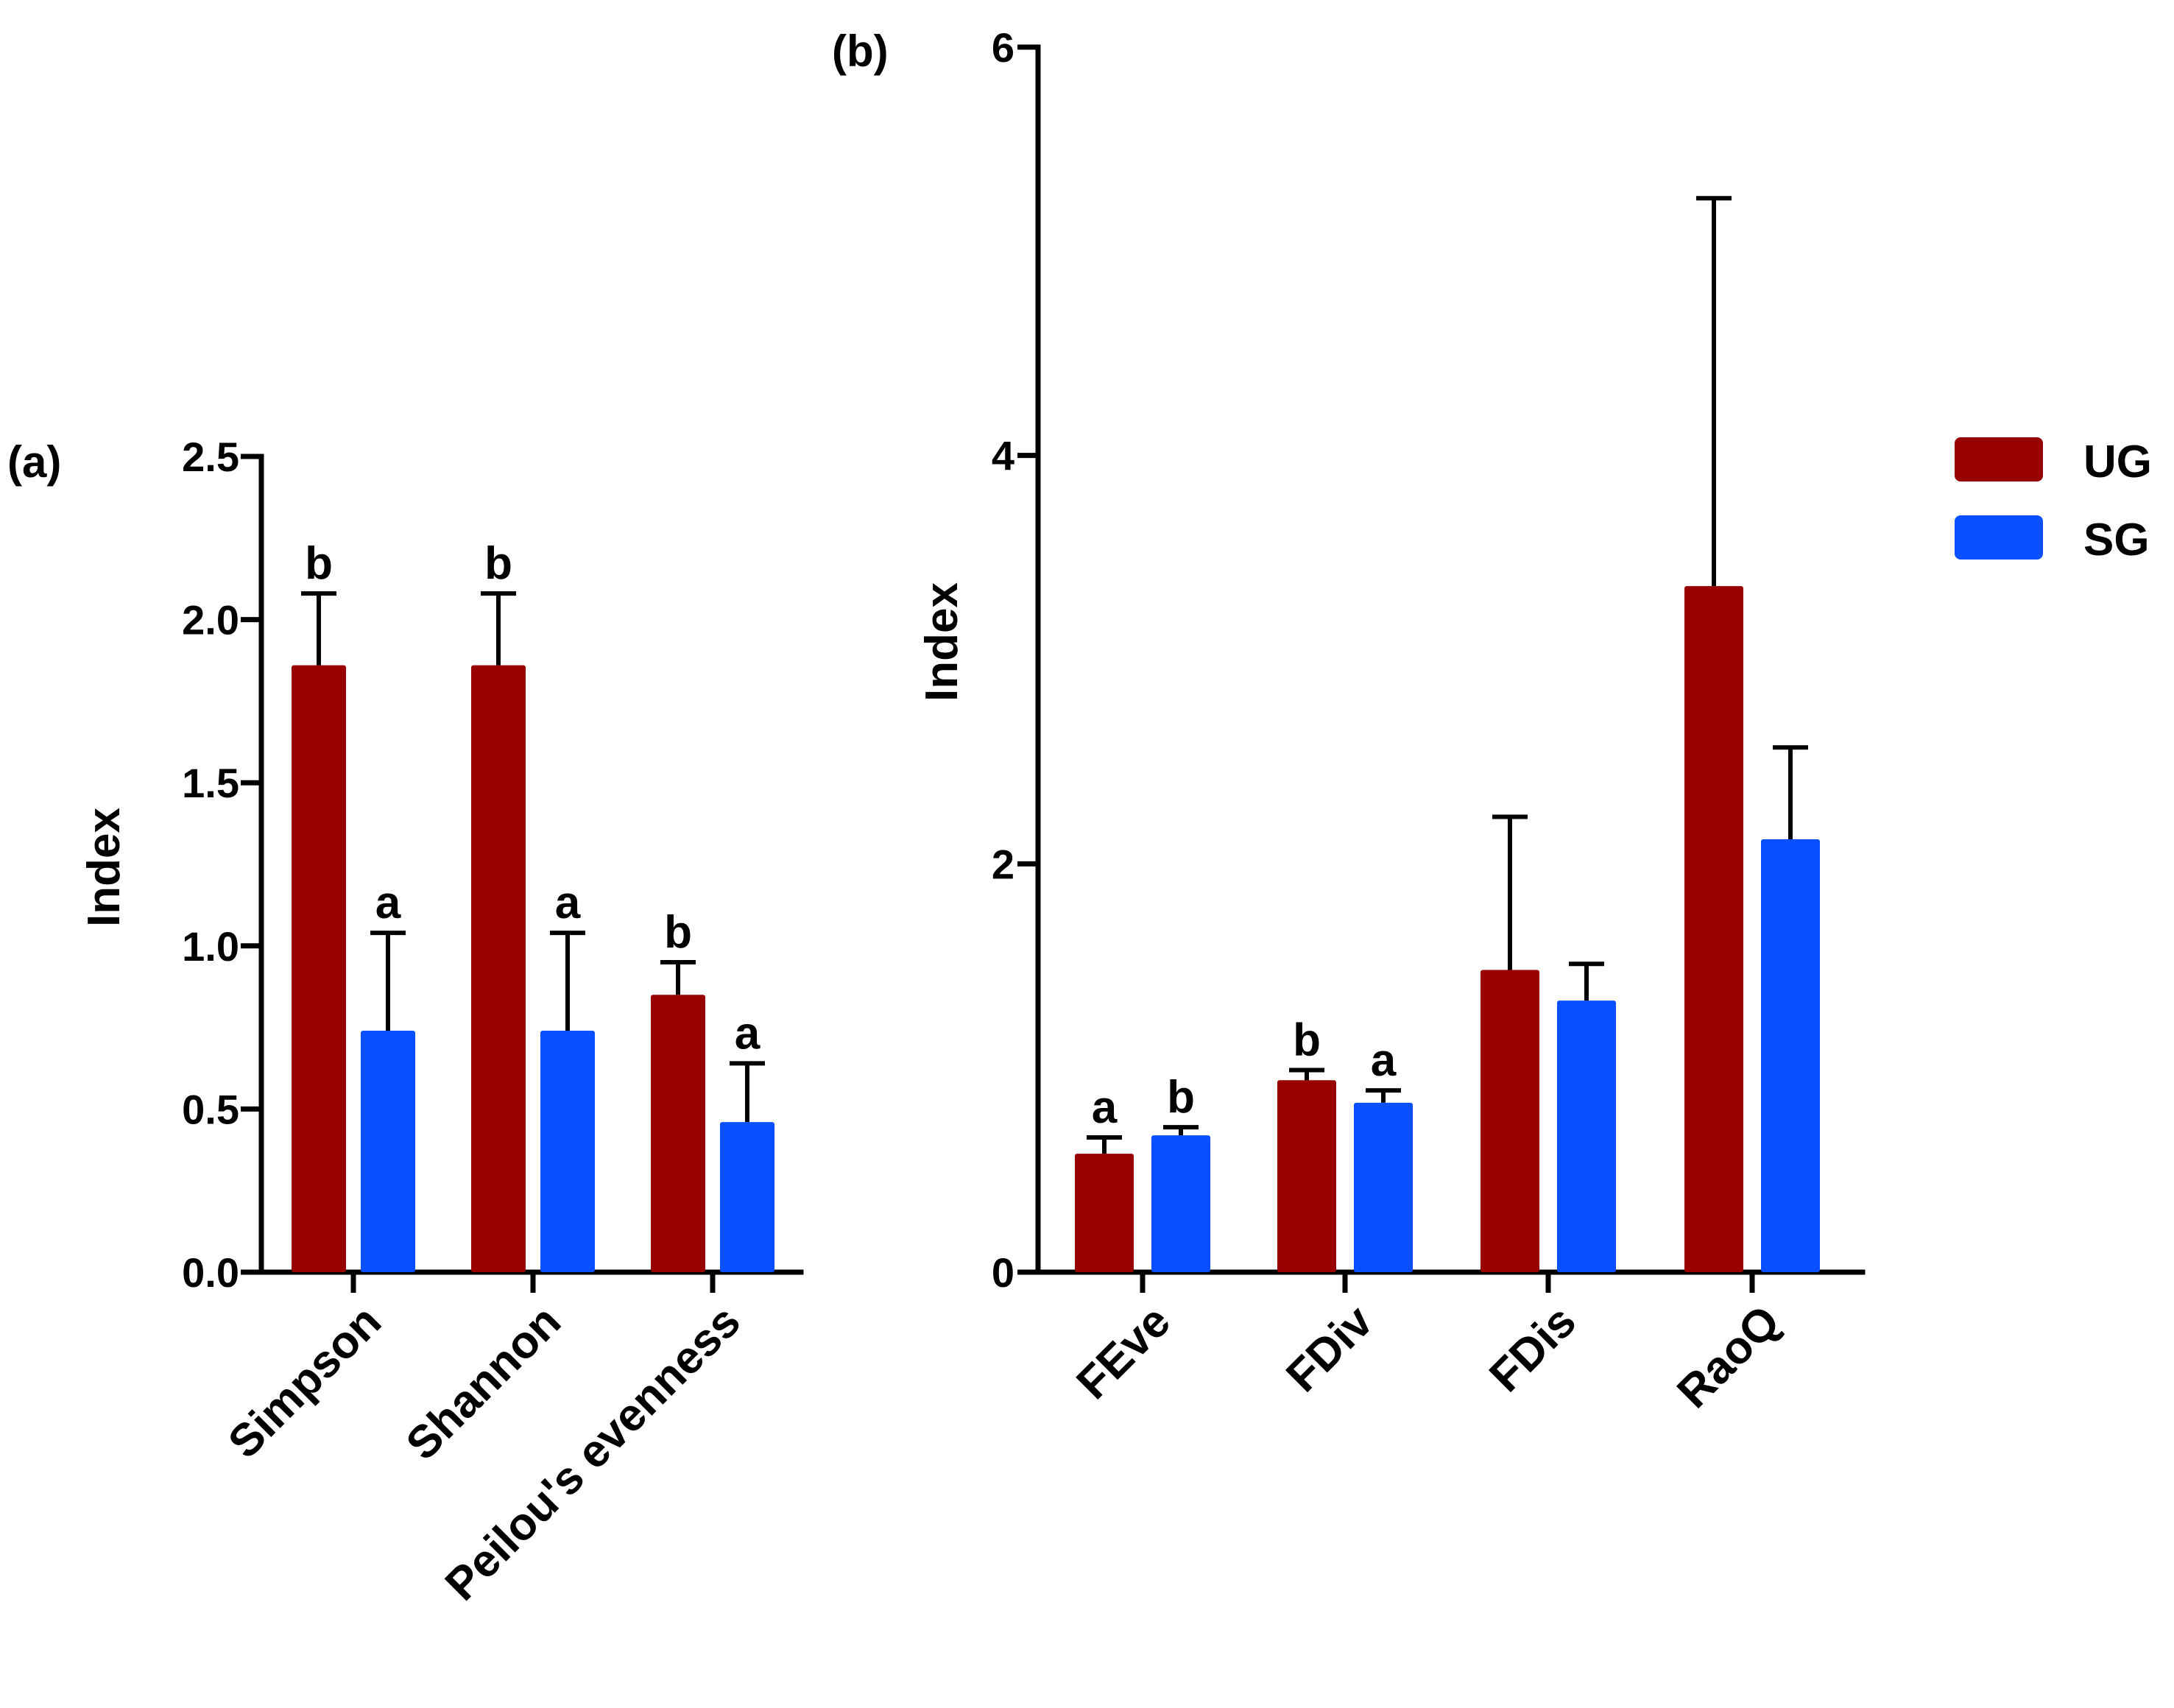 This screenshot has height=1708, width=2174. Describe the element at coordinates (210, 783) in the screenshot. I see `panel-a-y-tick-label: 1.5` at that location.